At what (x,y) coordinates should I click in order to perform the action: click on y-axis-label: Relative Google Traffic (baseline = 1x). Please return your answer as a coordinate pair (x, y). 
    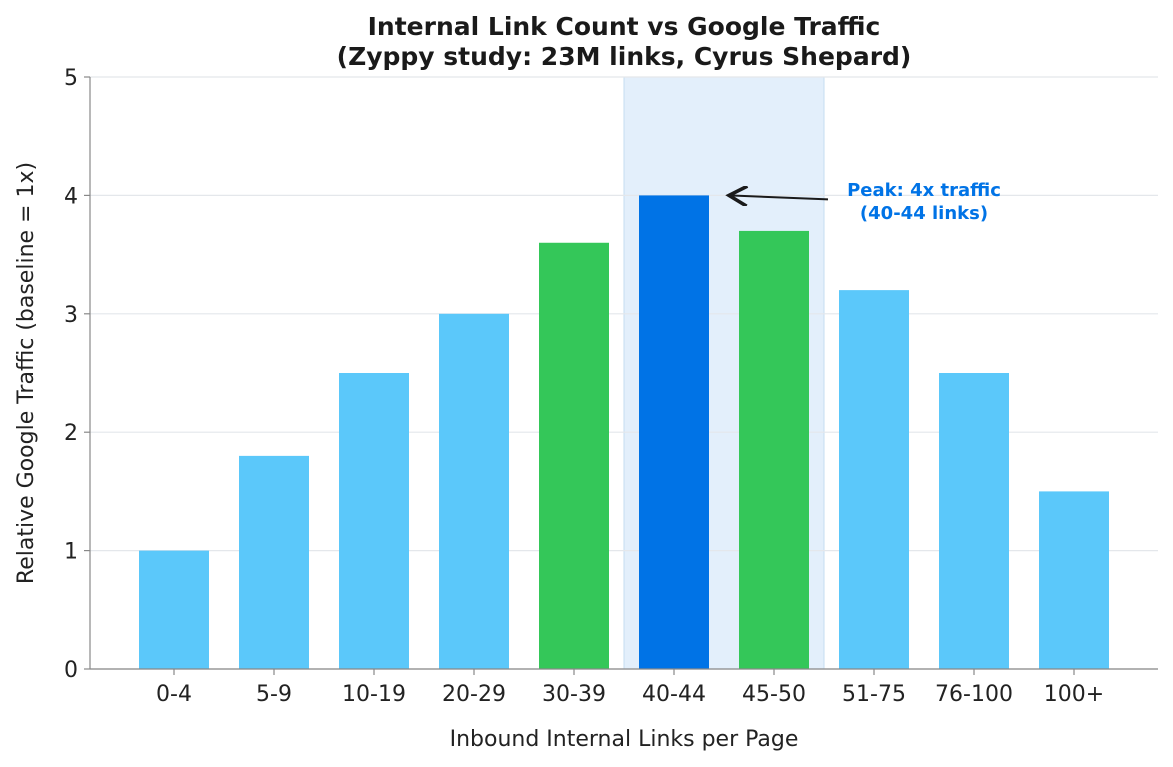
    Looking at the image, I should click on (26, 373).